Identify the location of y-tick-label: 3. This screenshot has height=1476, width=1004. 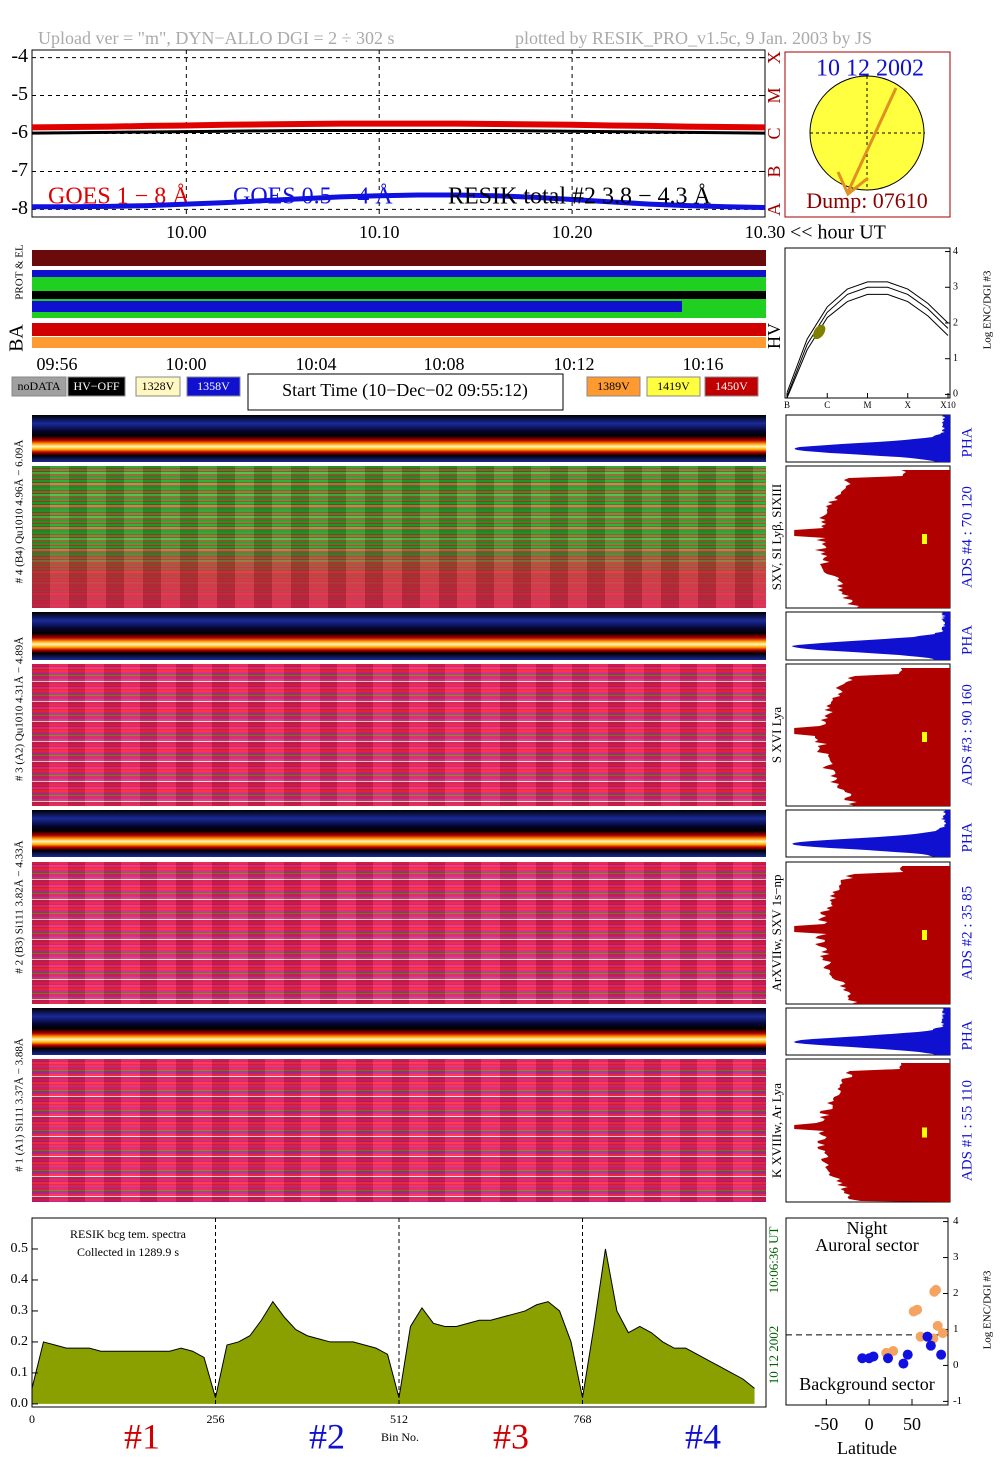
(955, 287).